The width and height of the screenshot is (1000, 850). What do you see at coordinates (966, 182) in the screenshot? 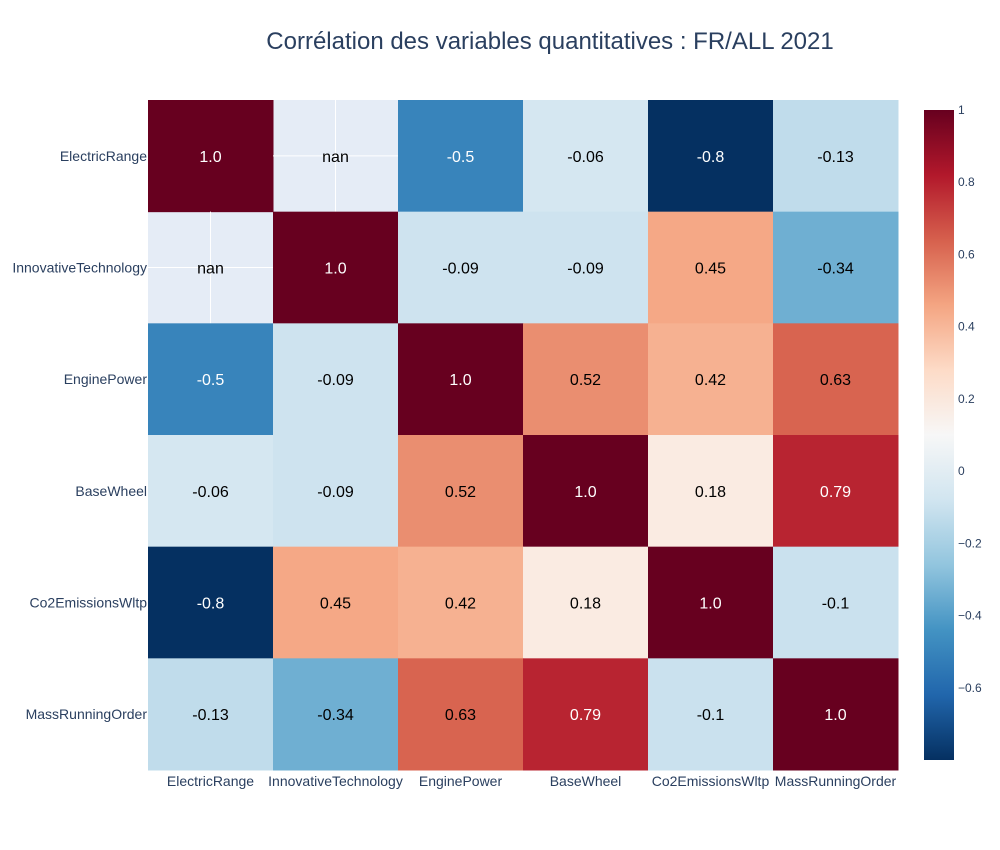
I see `colorbar-tick-label: 0.8` at bounding box center [966, 182].